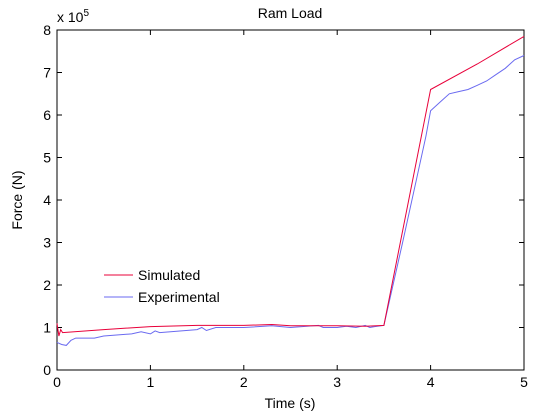 This screenshot has width=541, height=418. I want to click on y-axis-label: Force (N), so click(17, 199).